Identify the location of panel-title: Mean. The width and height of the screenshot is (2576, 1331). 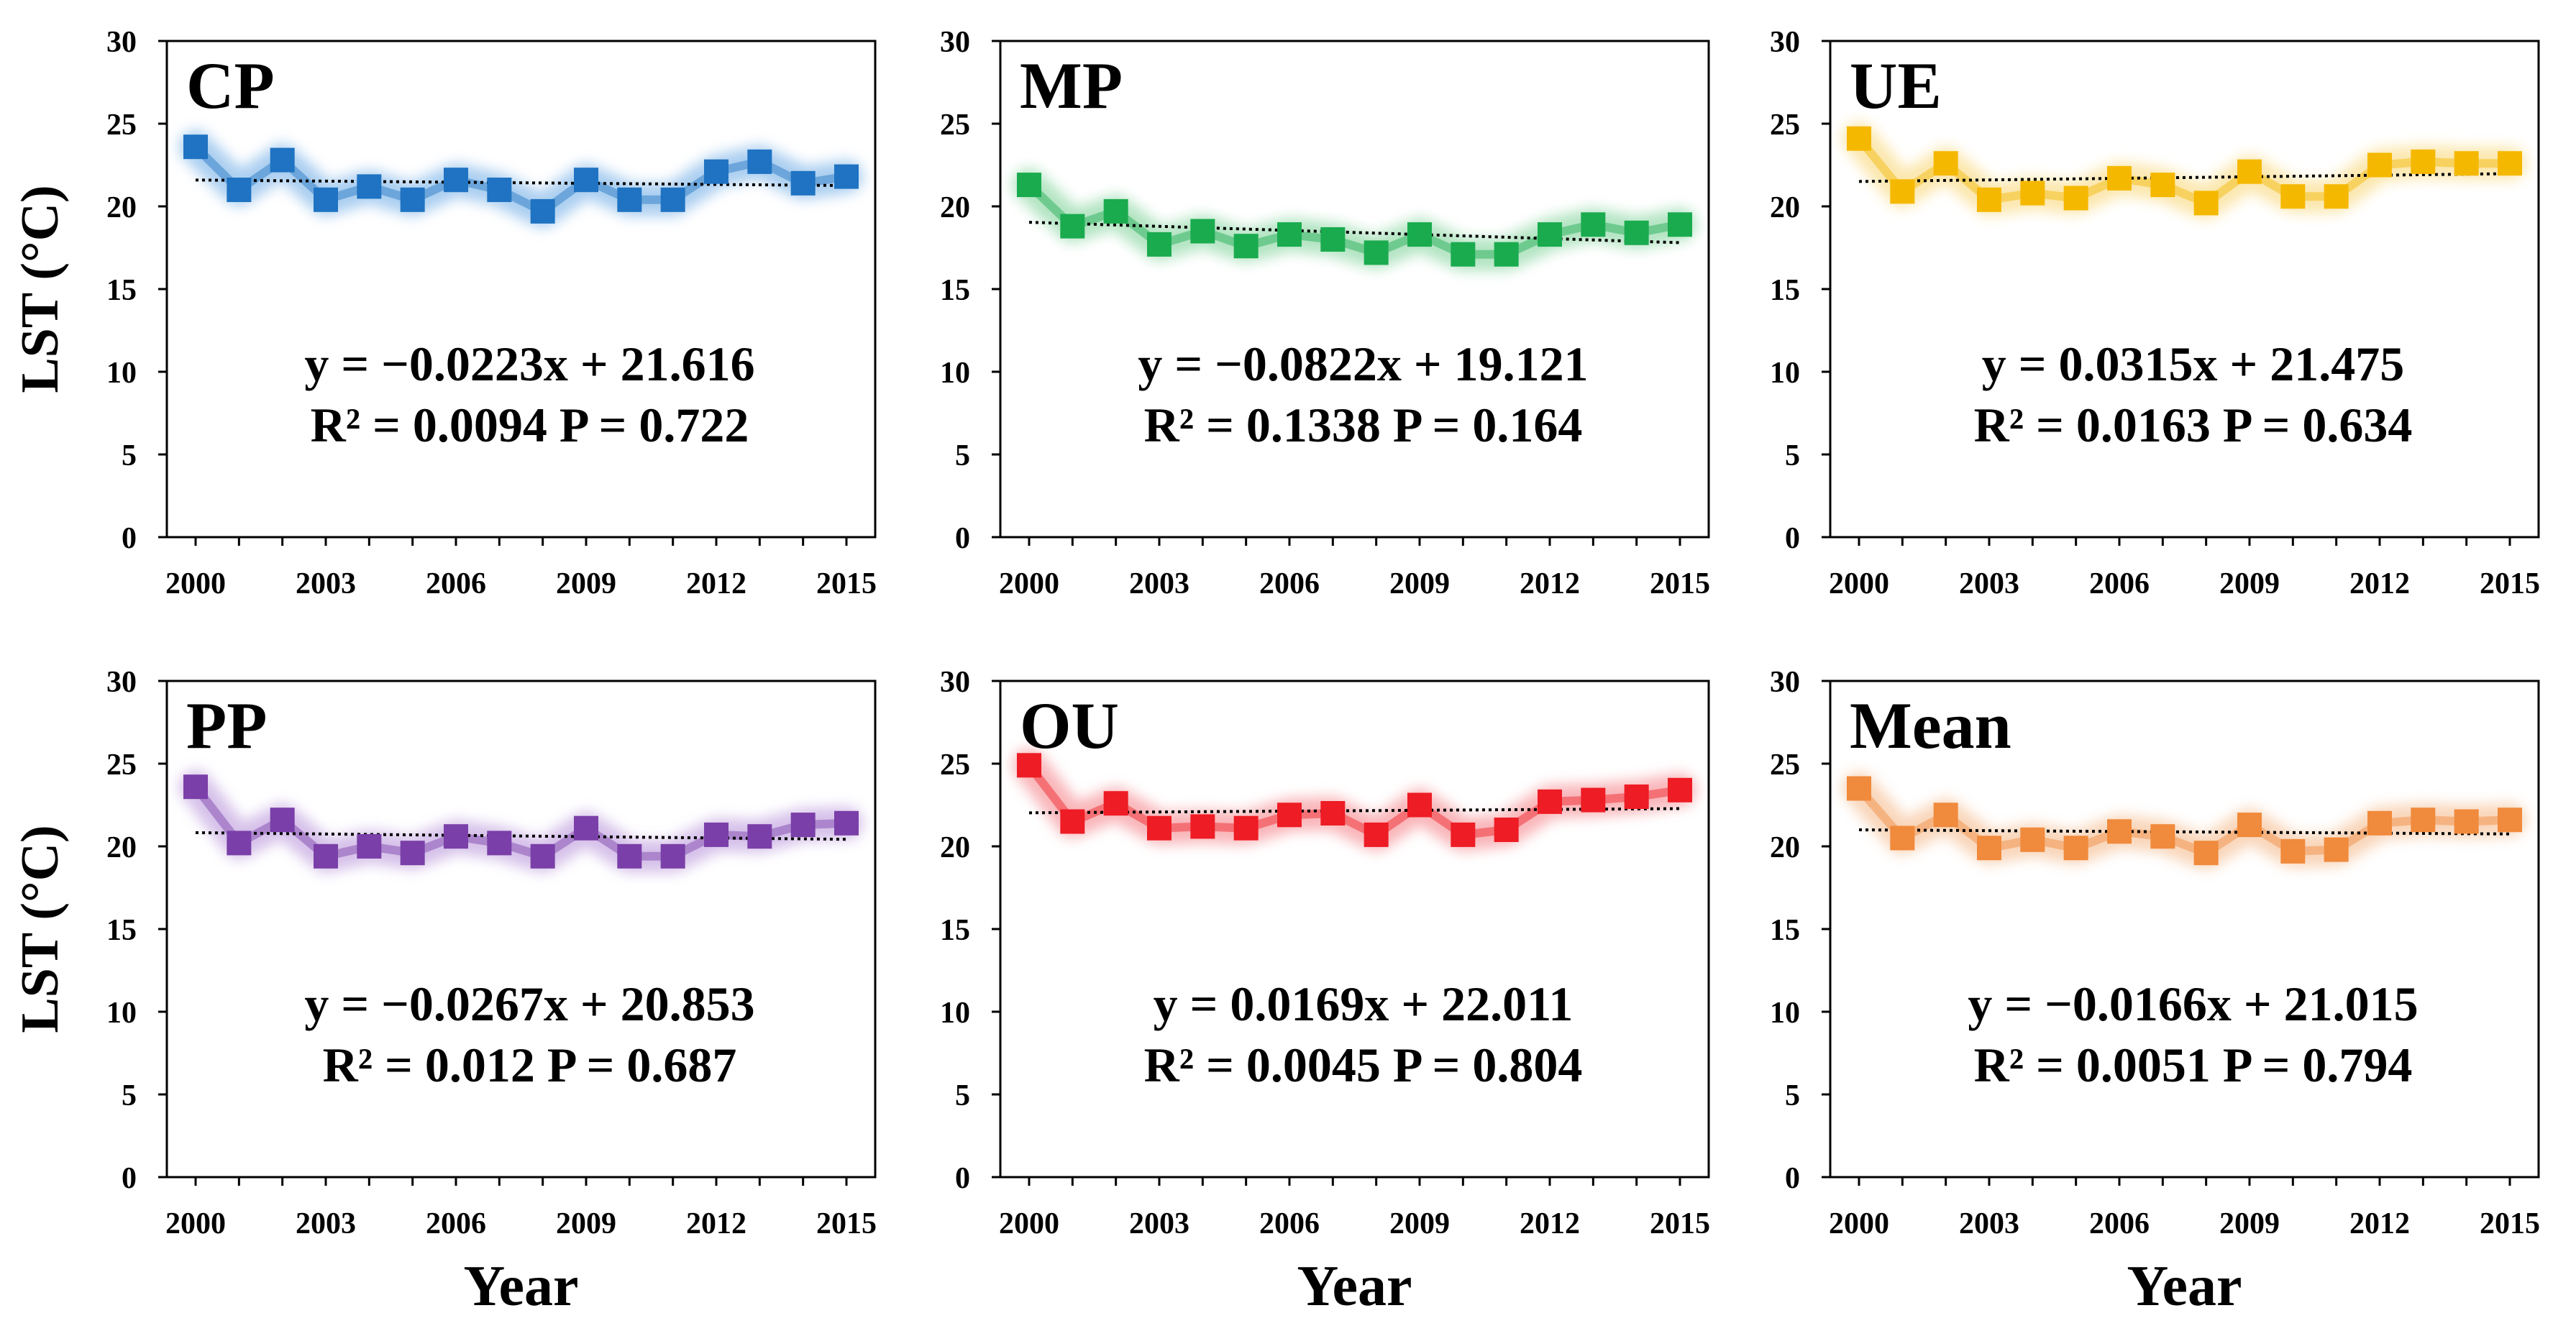
(1930, 725).